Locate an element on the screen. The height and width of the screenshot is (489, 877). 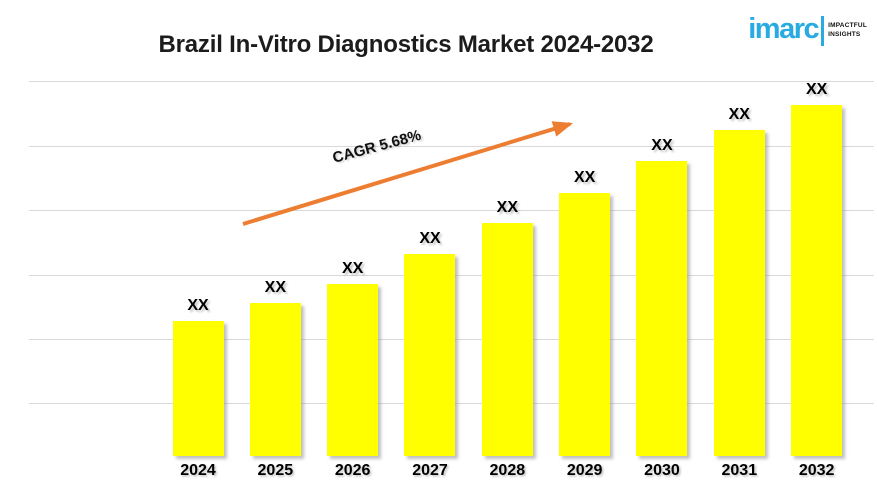
bar-value-label-2029: XX is located at coordinates (584, 177).